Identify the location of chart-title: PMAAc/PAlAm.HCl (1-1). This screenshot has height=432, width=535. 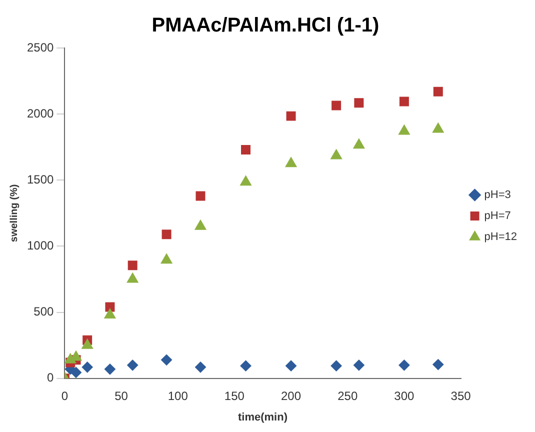
(266, 25).